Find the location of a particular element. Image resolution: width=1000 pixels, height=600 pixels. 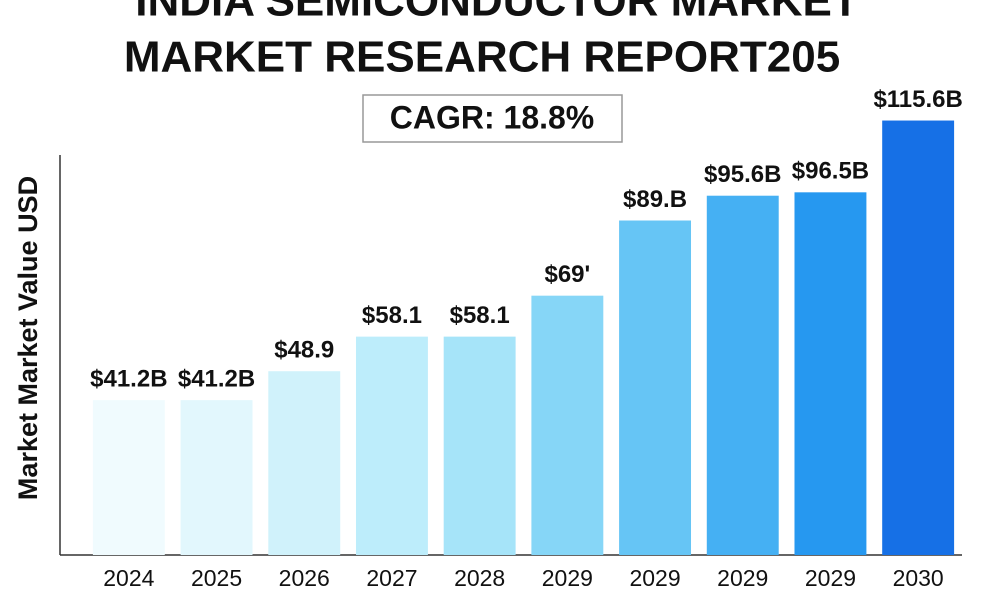

value-label: $89.B is located at coordinates (655, 199).